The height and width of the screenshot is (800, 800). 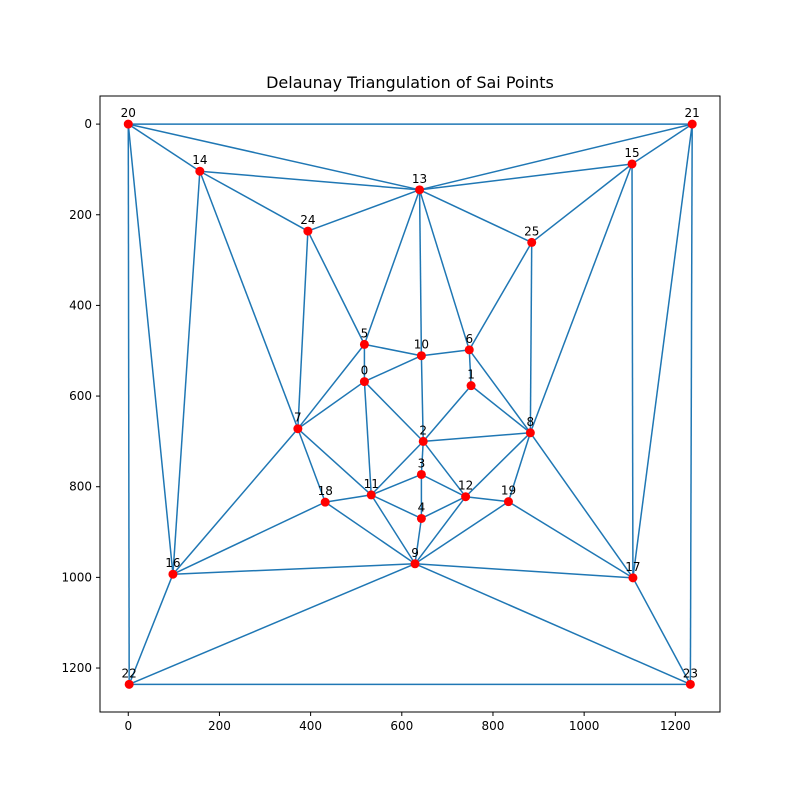 I want to click on point-label-8: 8, so click(x=531, y=422).